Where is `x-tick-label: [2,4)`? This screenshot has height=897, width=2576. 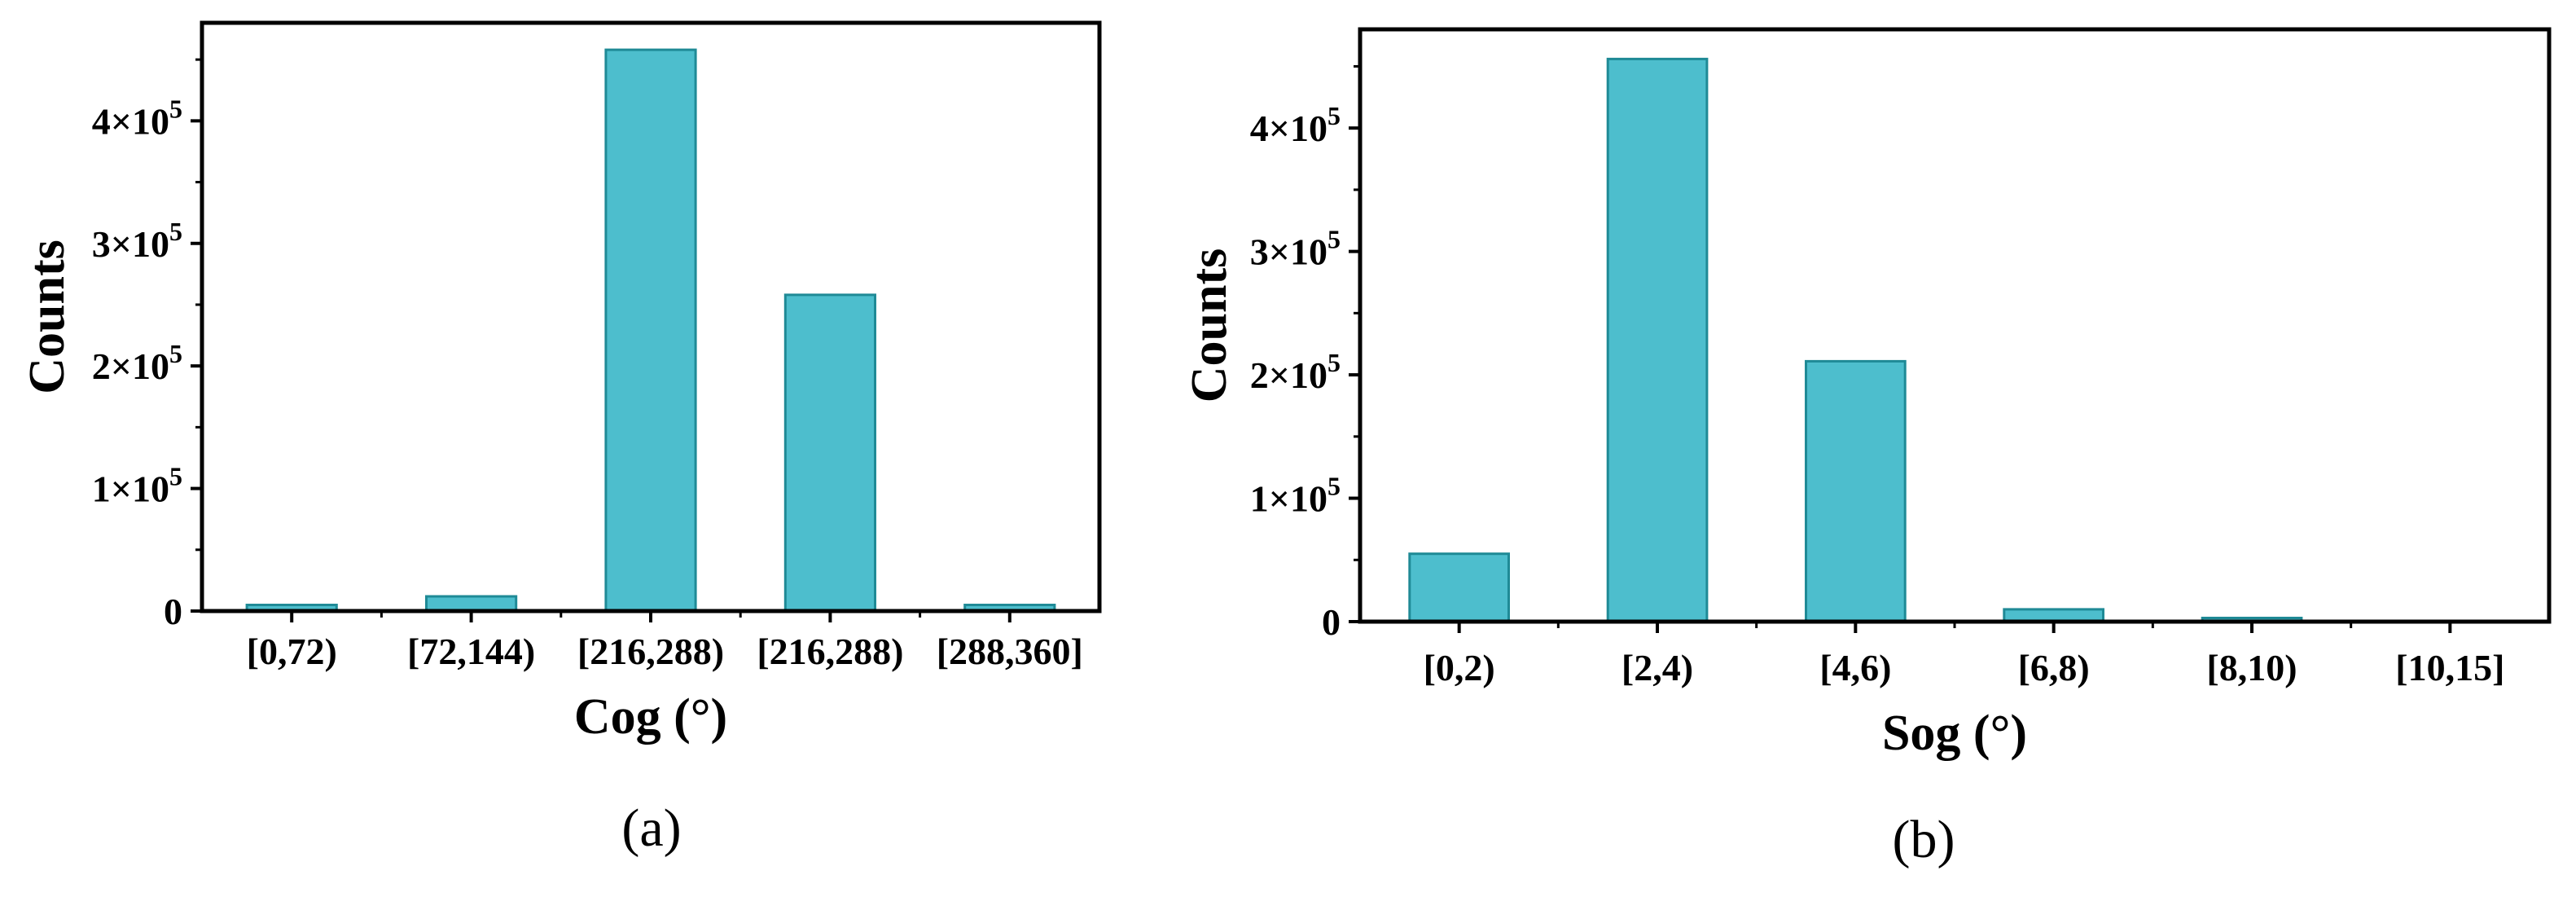
x-tick-label: [2,4) is located at coordinates (1657, 668).